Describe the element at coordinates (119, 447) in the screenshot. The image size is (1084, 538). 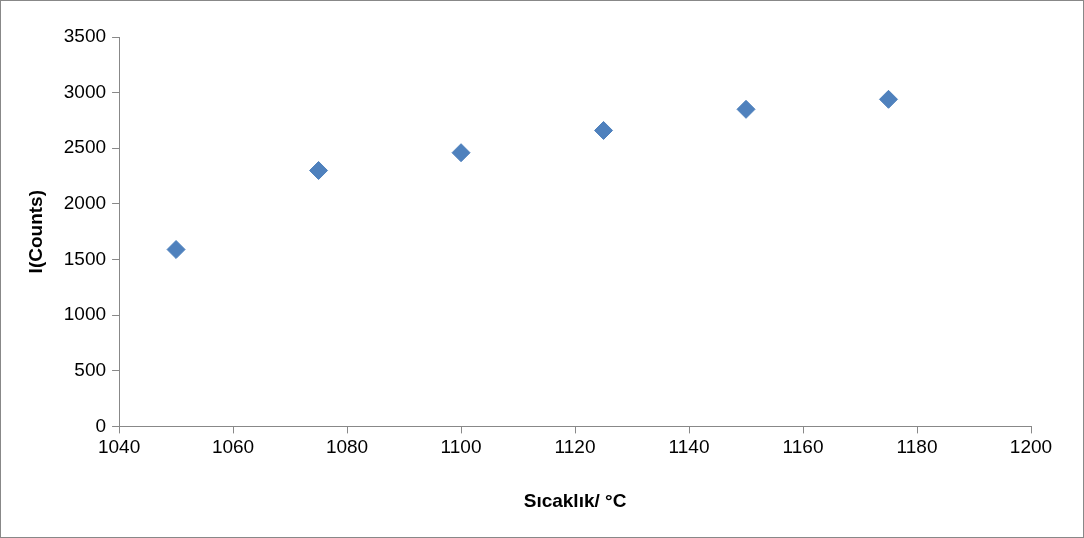
I see `x-tick-label: 1040` at that location.